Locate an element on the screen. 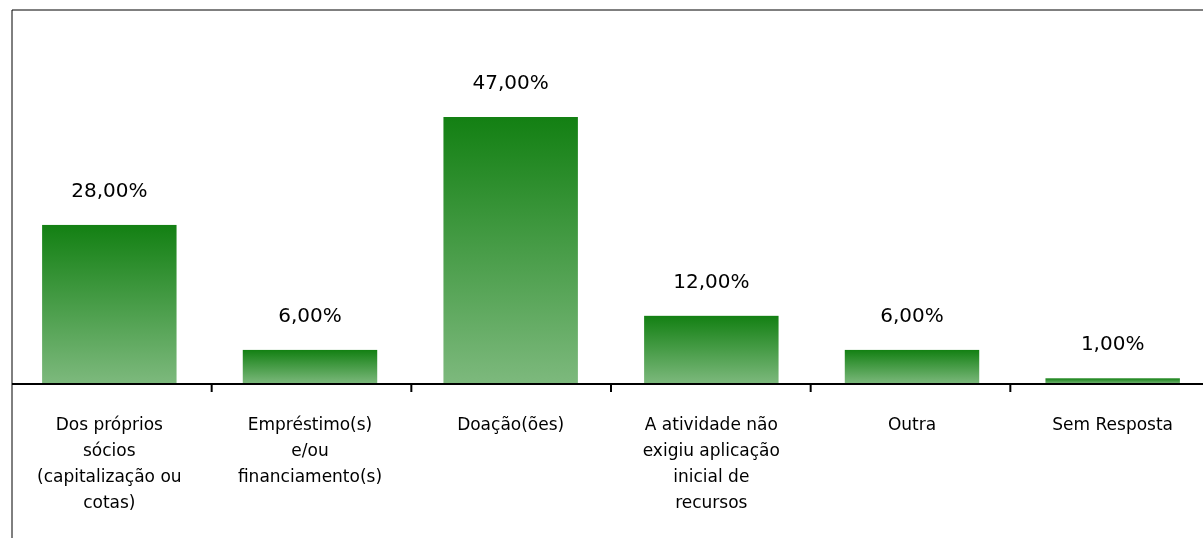 The image size is (1203, 538). x-tick-label: Sem Resposta is located at coordinates (1113, 424).